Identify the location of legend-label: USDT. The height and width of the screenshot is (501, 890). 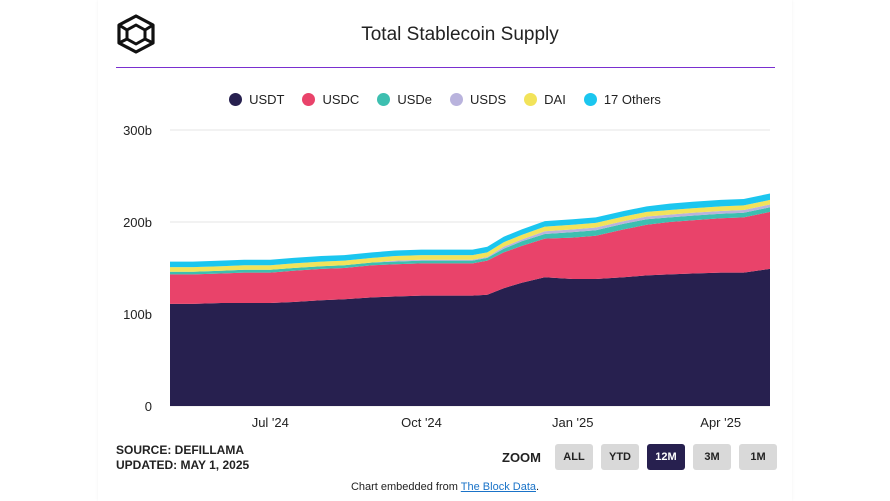
(267, 99).